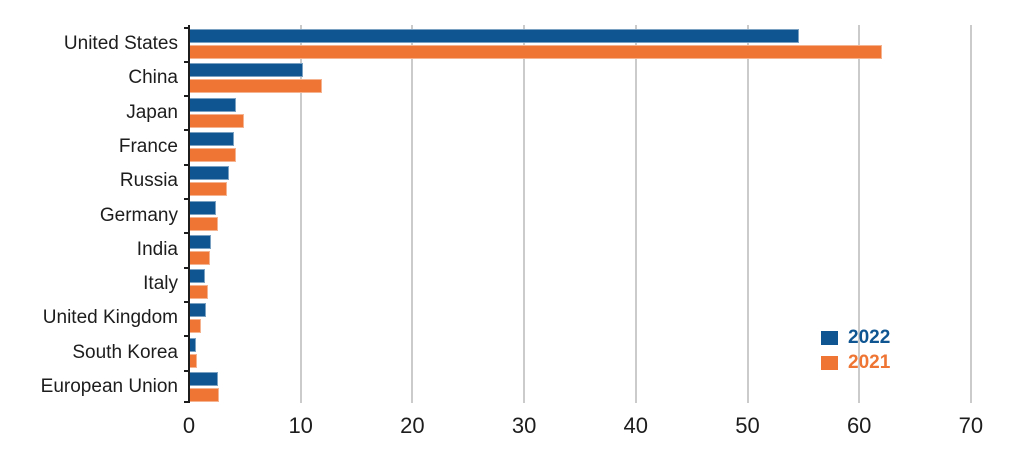 The image size is (1024, 468). What do you see at coordinates (869, 362) in the screenshot?
I see `legend-label-2021: 2021` at bounding box center [869, 362].